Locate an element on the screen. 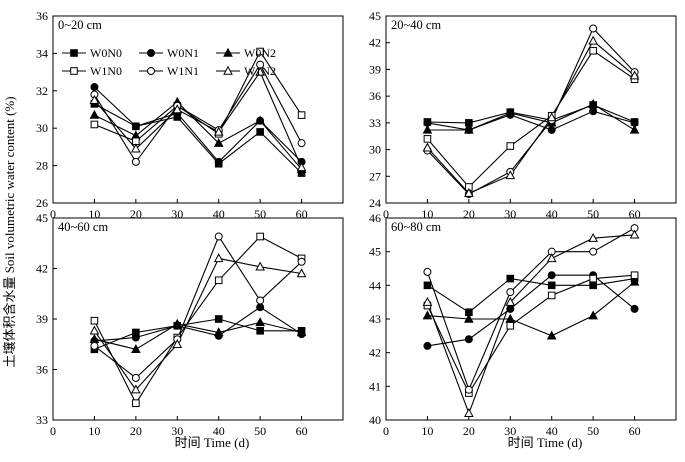 This screenshot has width=685, height=462. panel-1-series-w1n0-line is located at coordinates (198, 96).